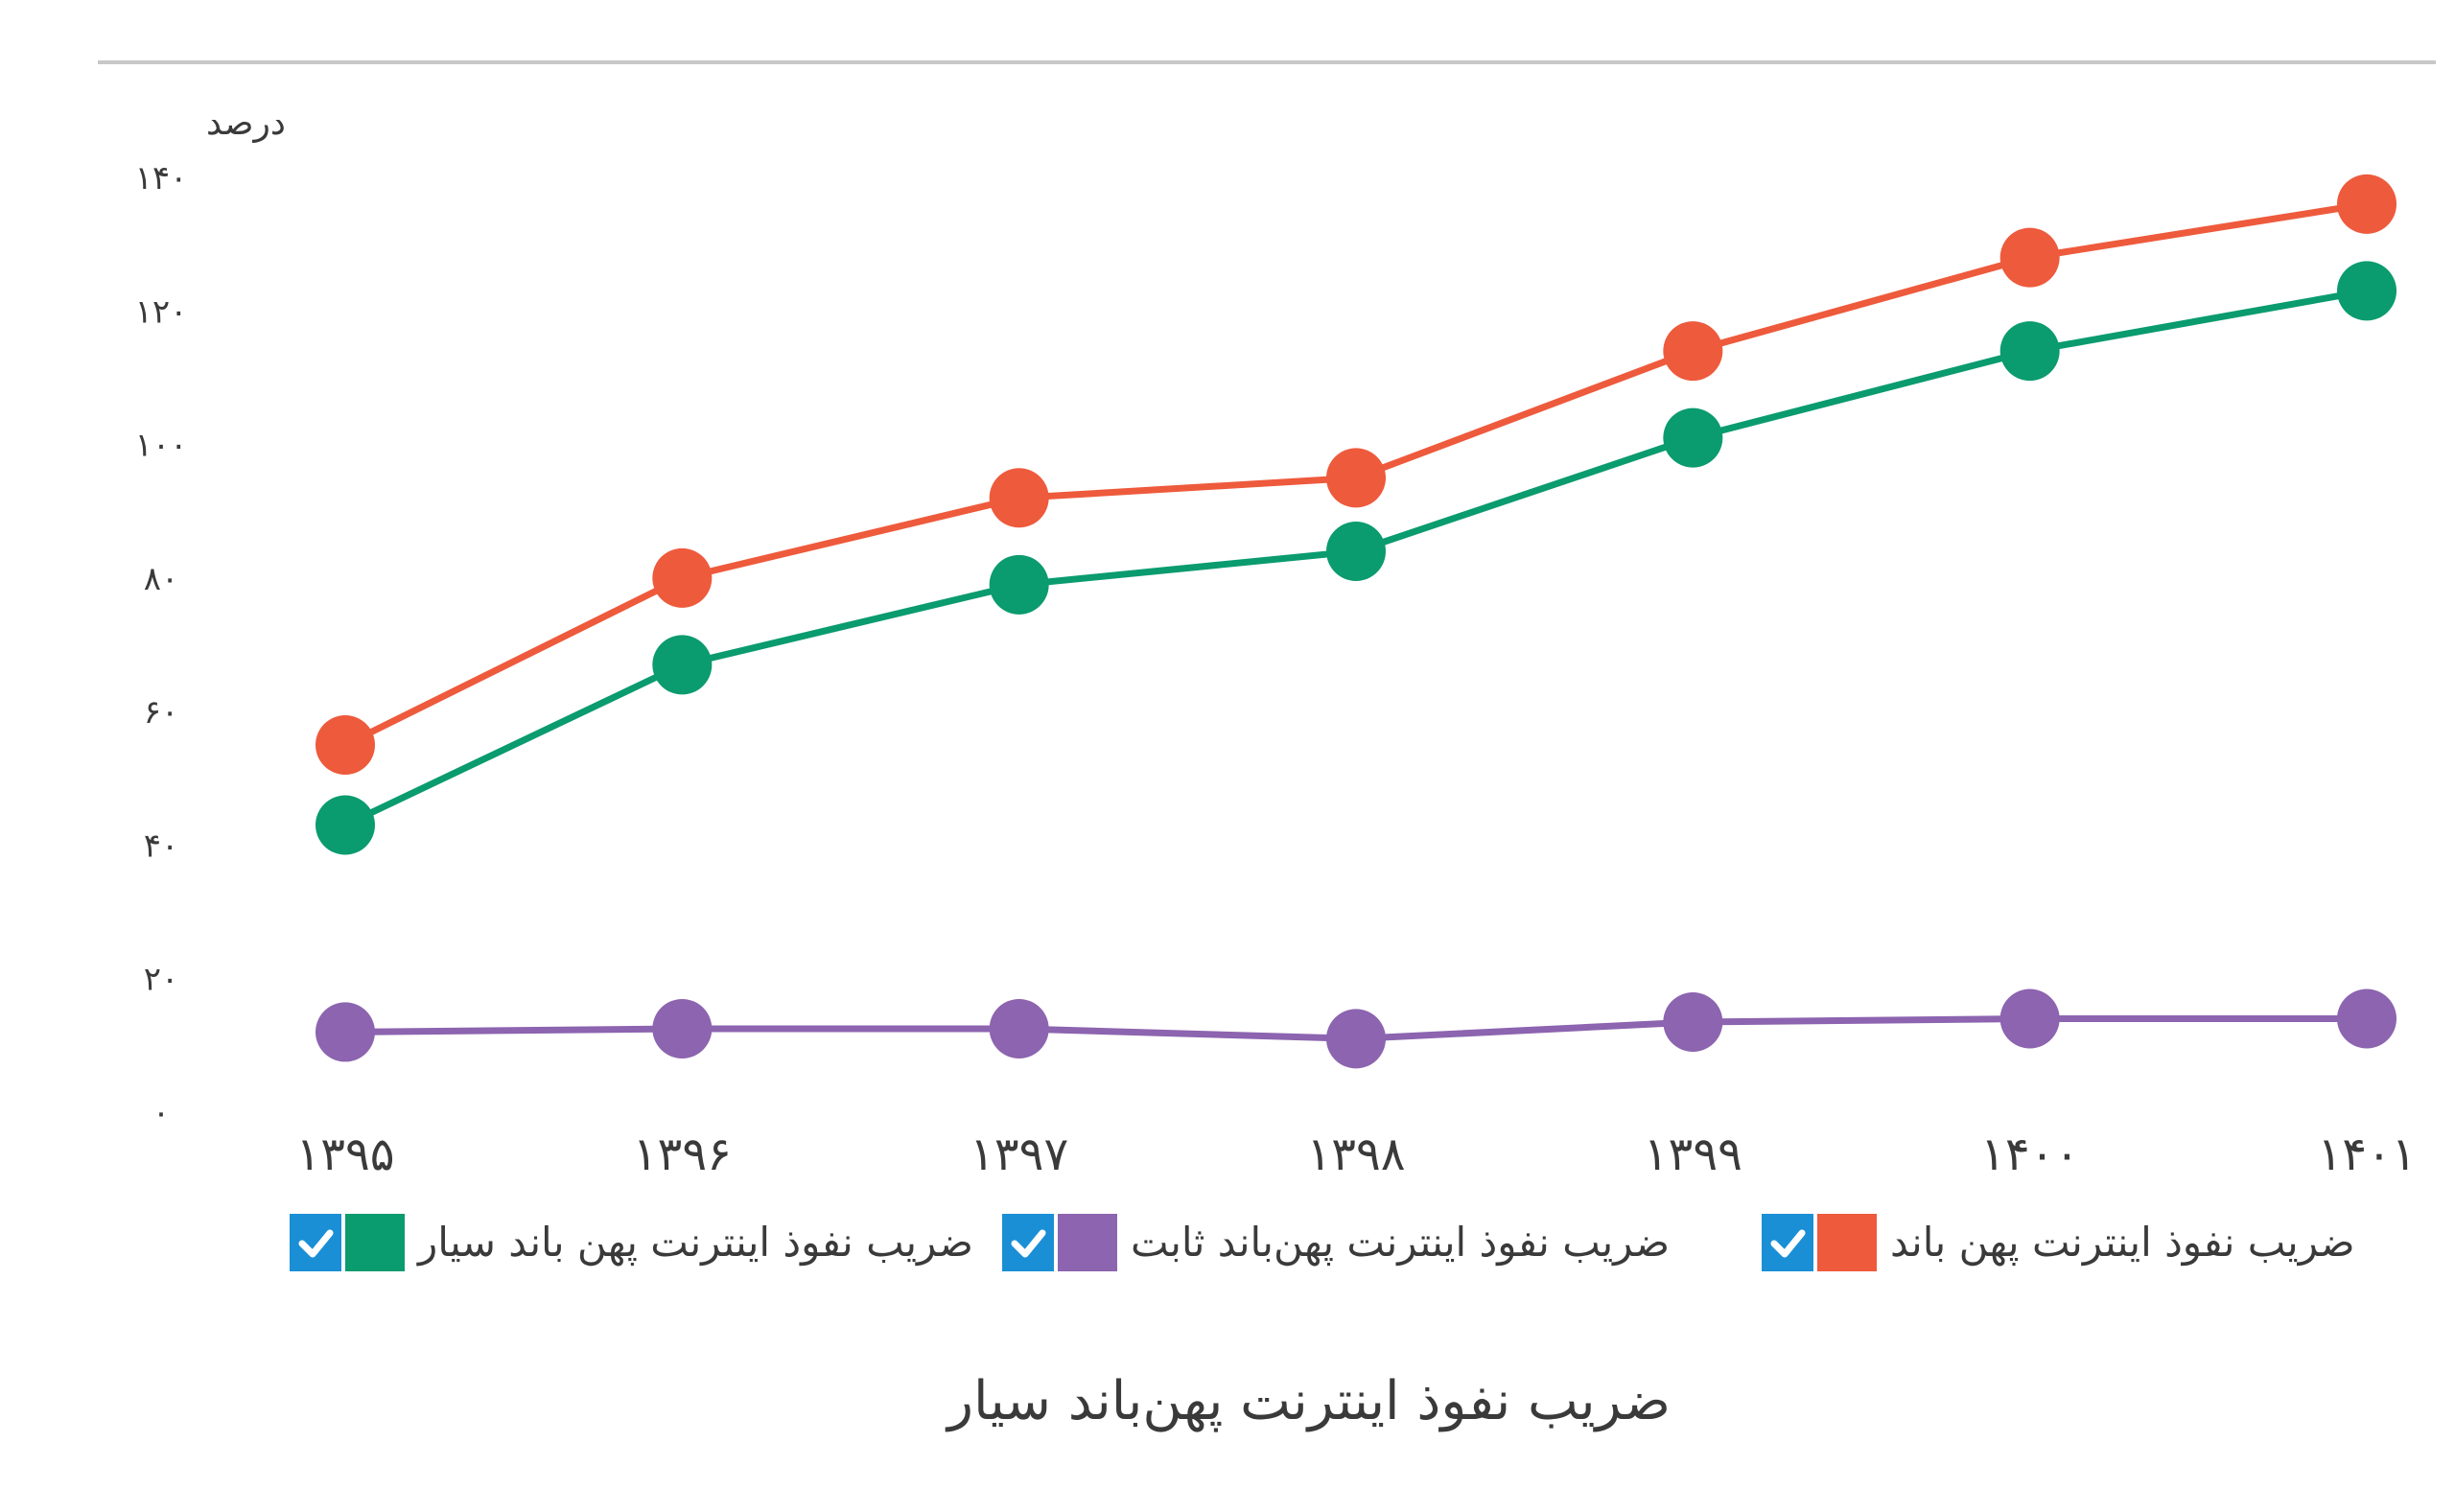 This screenshot has width=2455, height=1512. What do you see at coordinates (1019, 1154) in the screenshot?
I see `x-tick-label: ۱۳۹۷` at bounding box center [1019, 1154].